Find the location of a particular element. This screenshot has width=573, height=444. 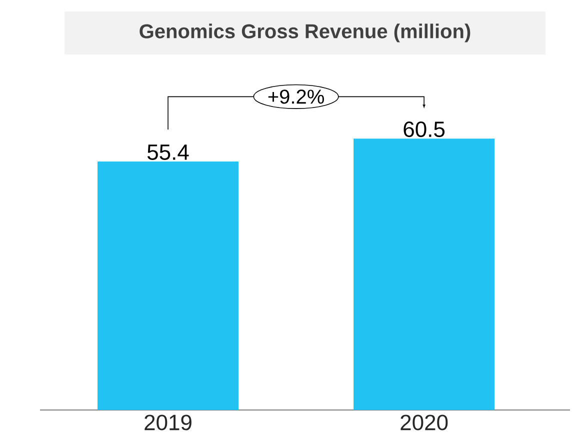

text: +9.2% is located at coordinates (296, 97).